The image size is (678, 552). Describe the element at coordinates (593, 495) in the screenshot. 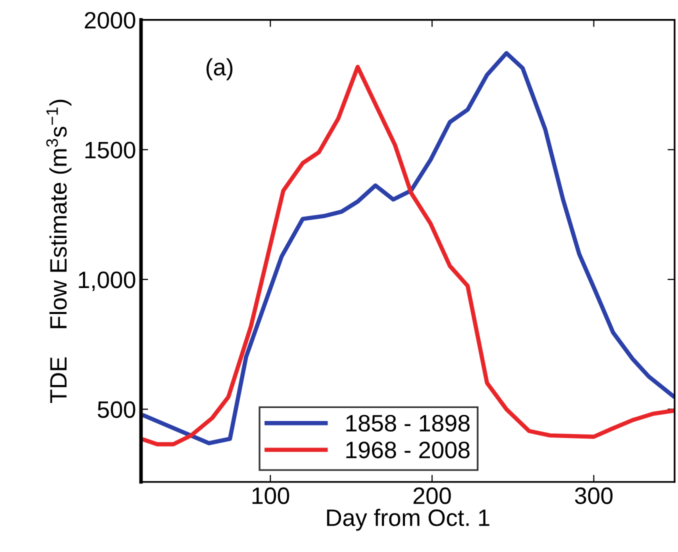

I see `x-tick-label: 300` at that location.